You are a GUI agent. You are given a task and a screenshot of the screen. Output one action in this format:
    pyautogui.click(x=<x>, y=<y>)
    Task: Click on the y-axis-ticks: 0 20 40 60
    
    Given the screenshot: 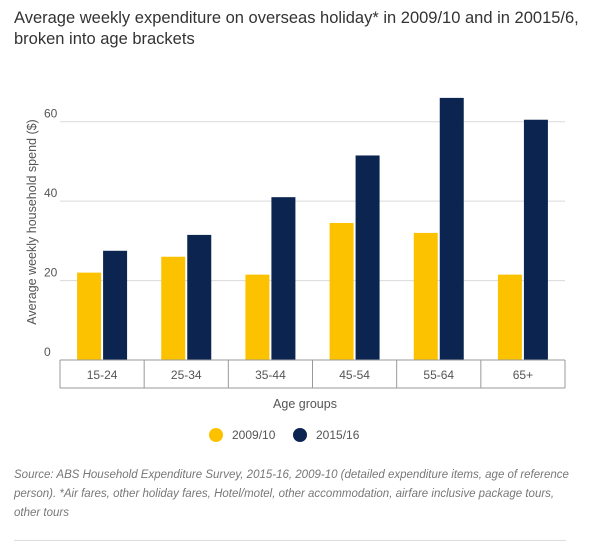 What is the action you would take?
    pyautogui.click(x=51, y=233)
    